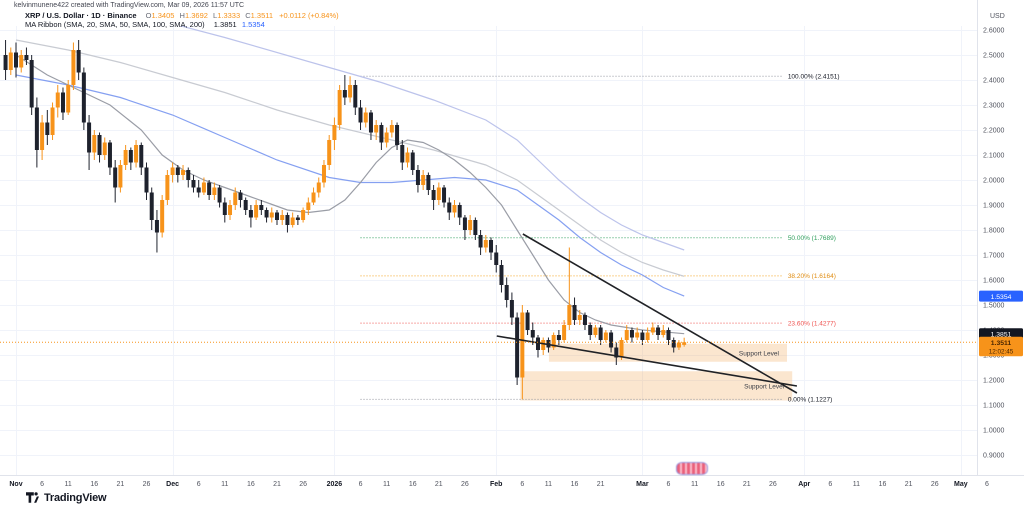  What do you see at coordinates (66, 497) in the screenshot?
I see `tradingview-logo: TradingView` at bounding box center [66, 497].